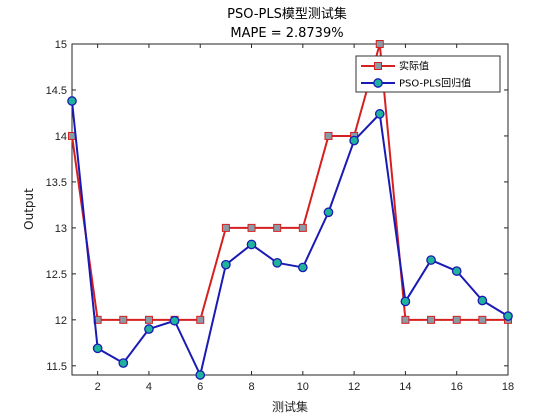 The image size is (560, 420). Describe the element at coordinates (414, 66) in the screenshot. I see `legend-label-actual: 实际值` at that location.